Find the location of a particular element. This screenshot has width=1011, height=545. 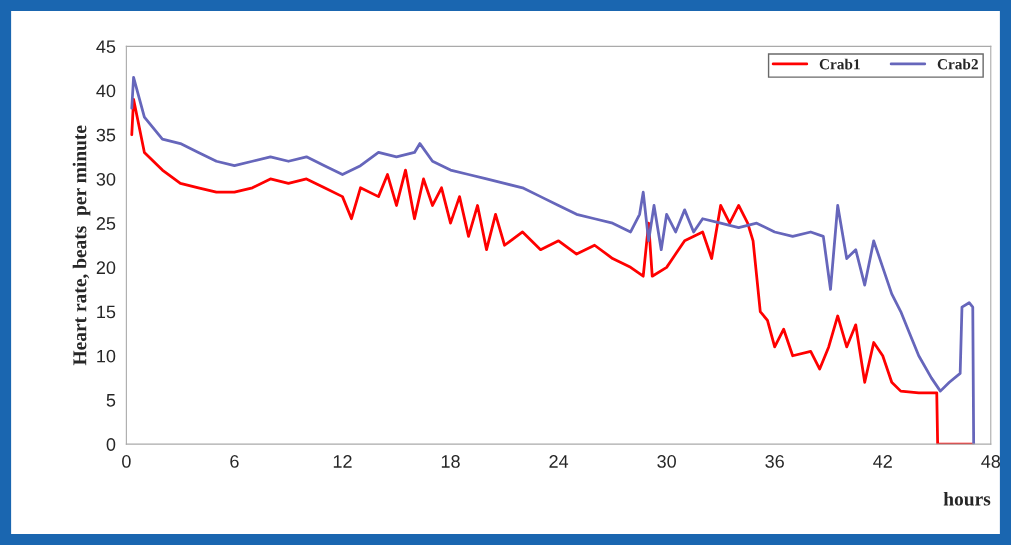

y-tick-label: 45 is located at coordinates (106, 47).